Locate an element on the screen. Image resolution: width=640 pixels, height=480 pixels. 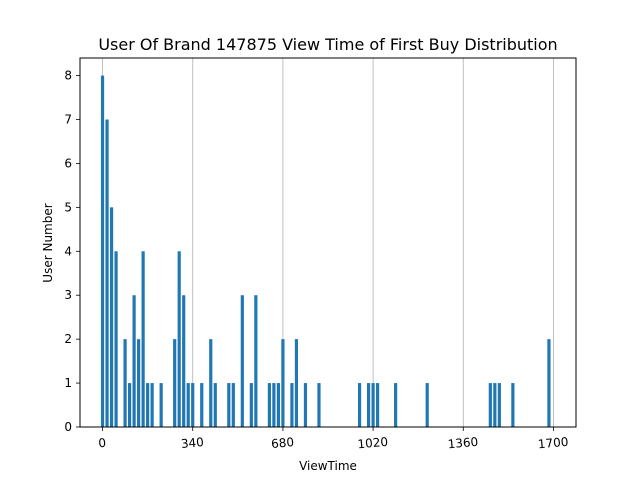
y-tick-label-8: 8 is located at coordinates (68, 76).